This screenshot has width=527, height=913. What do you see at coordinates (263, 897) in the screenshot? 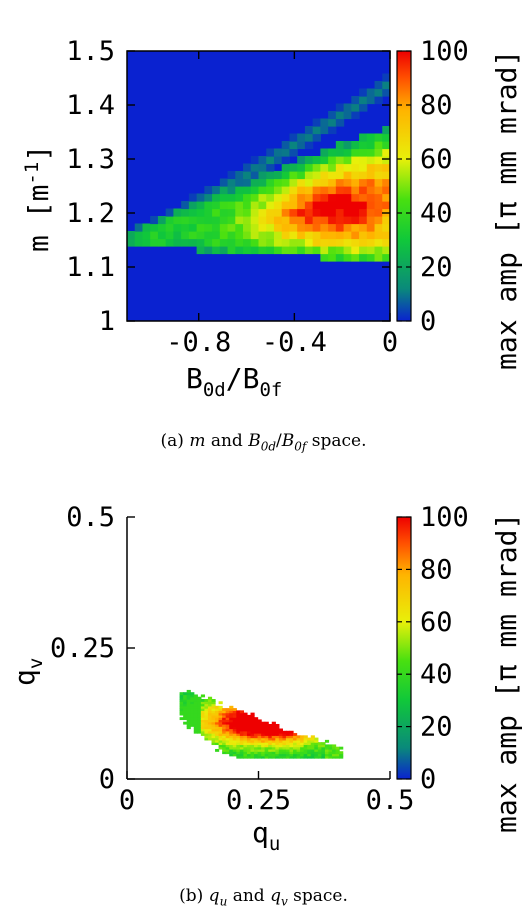
I see `caption-b: (b) qu and qv space.` at bounding box center [263, 897].